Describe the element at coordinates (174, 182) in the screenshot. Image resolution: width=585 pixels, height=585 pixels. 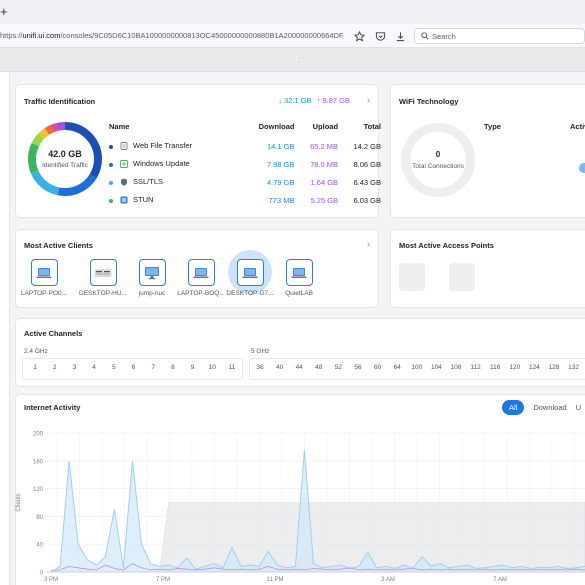
I see `app-name-cell: SSL/TLS` at that location.